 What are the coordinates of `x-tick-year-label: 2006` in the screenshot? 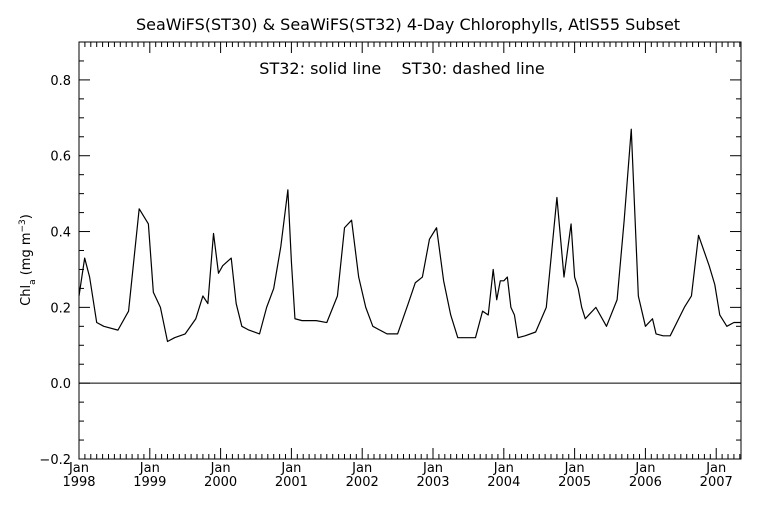 It's located at (645, 482).